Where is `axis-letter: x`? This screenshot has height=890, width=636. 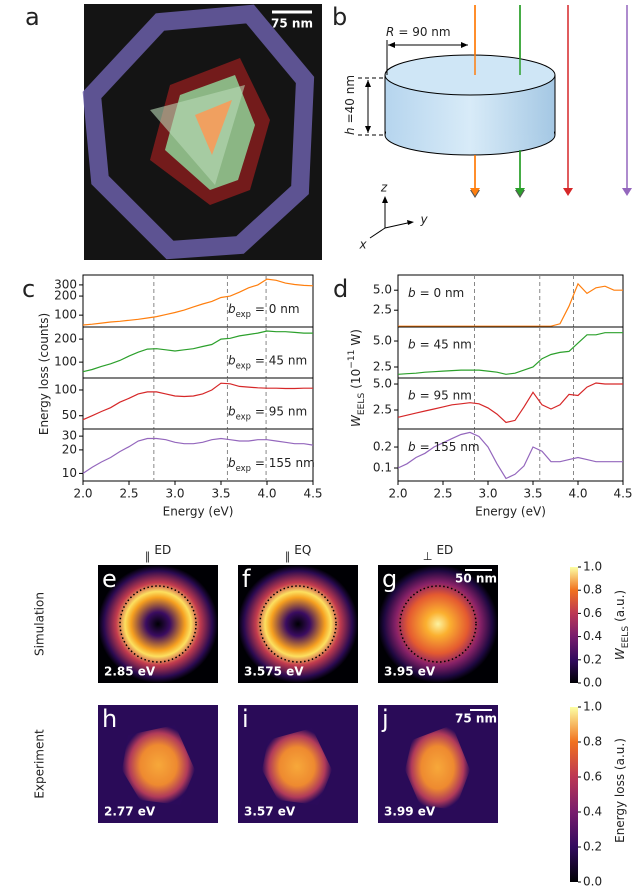
axis-letter: x is located at coordinates (362, 245).